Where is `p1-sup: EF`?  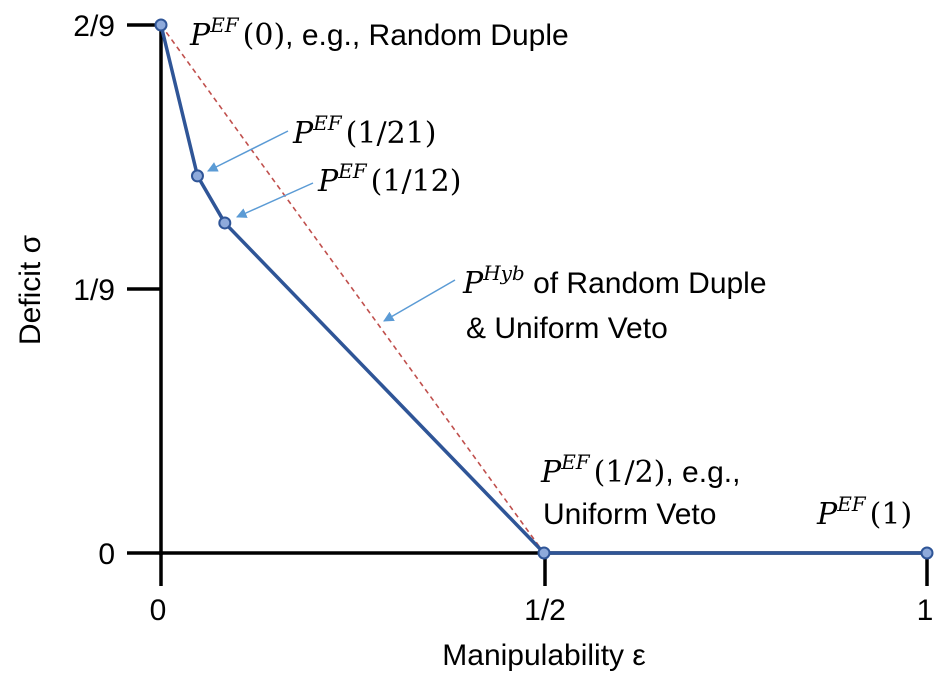 p1-sup: EF is located at coordinates (851, 504).